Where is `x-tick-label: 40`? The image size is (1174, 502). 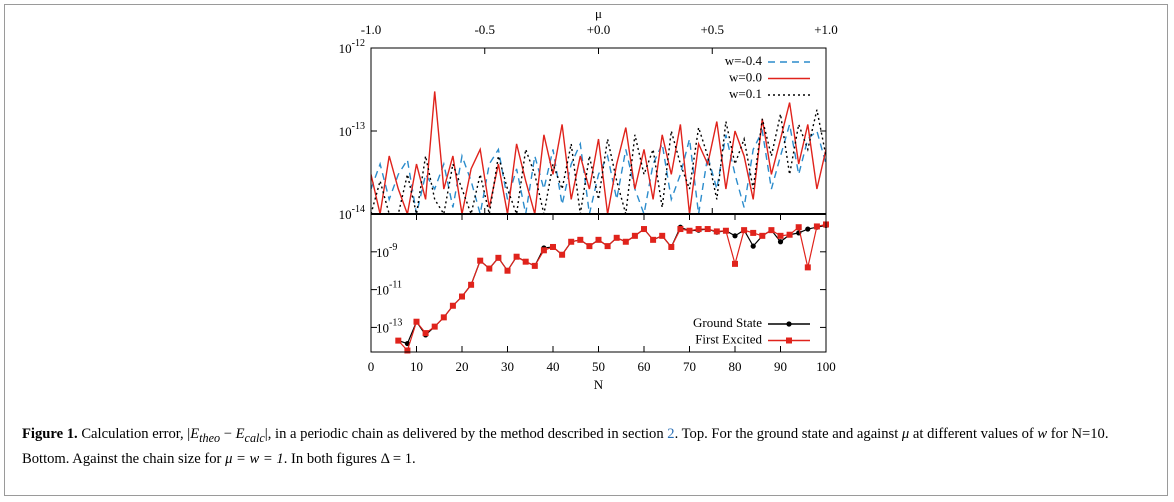
x-tick-label: 40 is located at coordinates (553, 366).